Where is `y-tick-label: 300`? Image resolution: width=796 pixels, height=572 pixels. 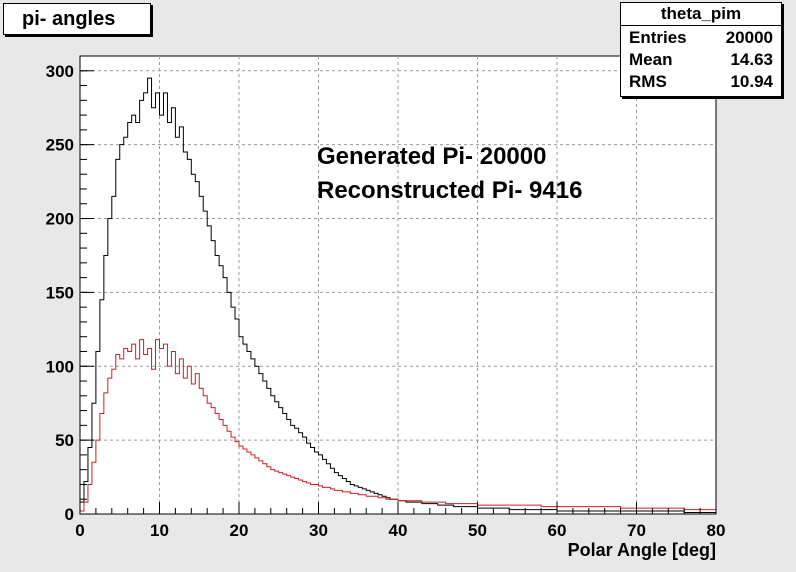 y-tick-label: 300 is located at coordinates (60, 71).